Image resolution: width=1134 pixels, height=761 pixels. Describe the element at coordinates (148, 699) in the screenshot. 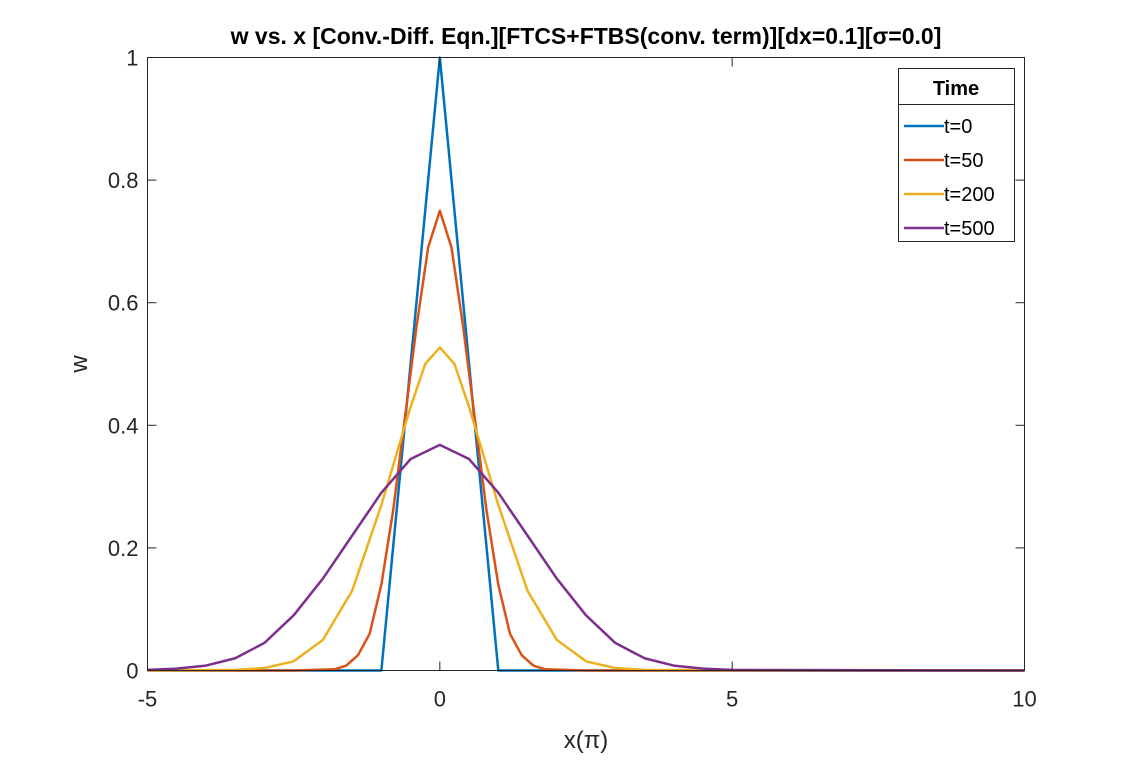

I see `x-tick-label: -5` at that location.